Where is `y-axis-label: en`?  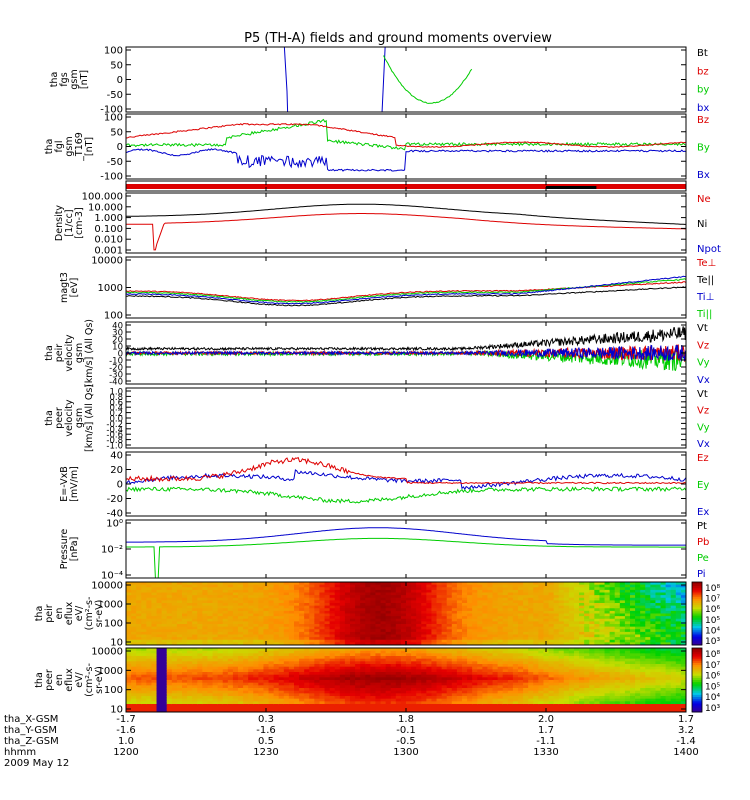 y-axis-label: en is located at coordinates (59, 614).